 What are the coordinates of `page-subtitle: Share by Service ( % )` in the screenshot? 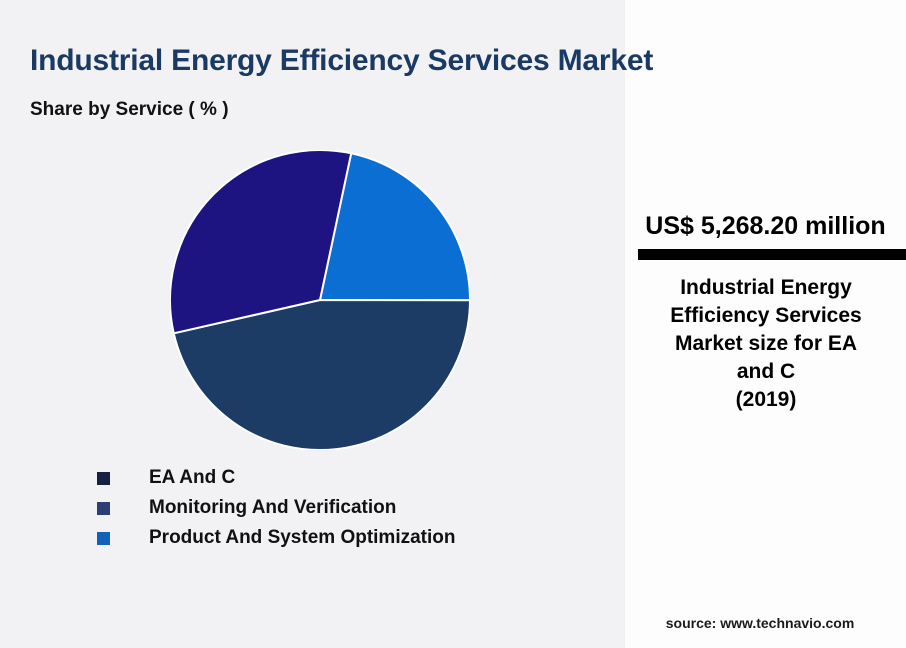 It's located at (129, 109).